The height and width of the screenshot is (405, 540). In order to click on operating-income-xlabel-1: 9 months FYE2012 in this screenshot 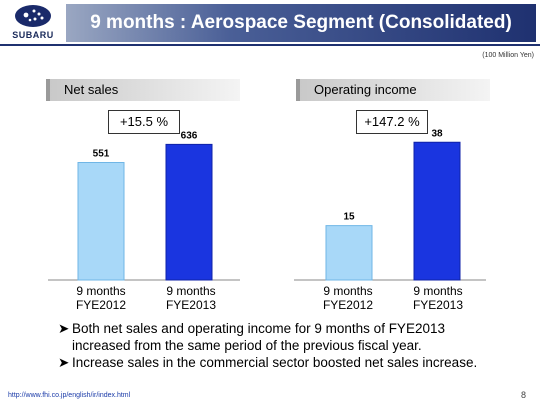, I will do `click(348, 298)`.